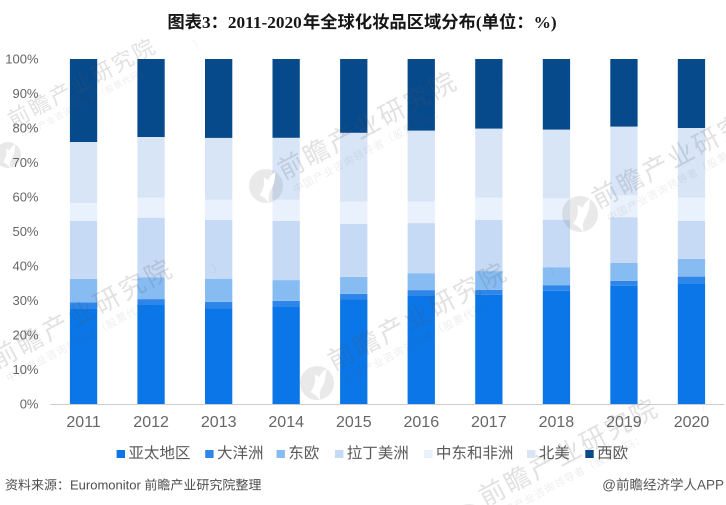 The image size is (726, 505). What do you see at coordinates (25, 197) in the screenshot?
I see `svg-text: 60%` at bounding box center [25, 197].